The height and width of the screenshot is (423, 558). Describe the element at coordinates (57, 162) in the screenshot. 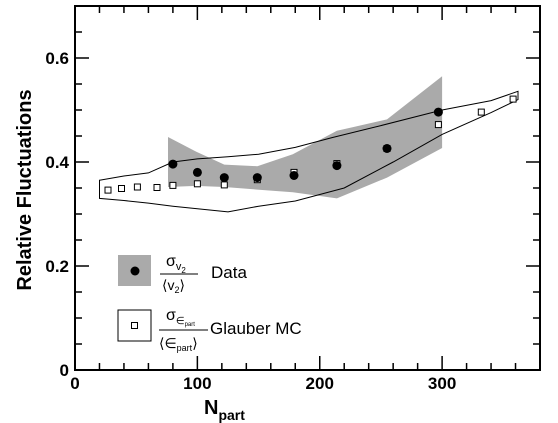

I see `y-tick-label-2: 0.4` at that location.